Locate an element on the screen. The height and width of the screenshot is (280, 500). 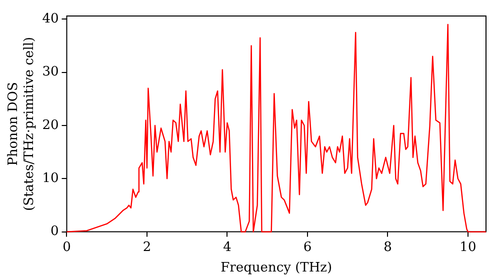
x-tick-label: 10 is located at coordinates (468, 247).